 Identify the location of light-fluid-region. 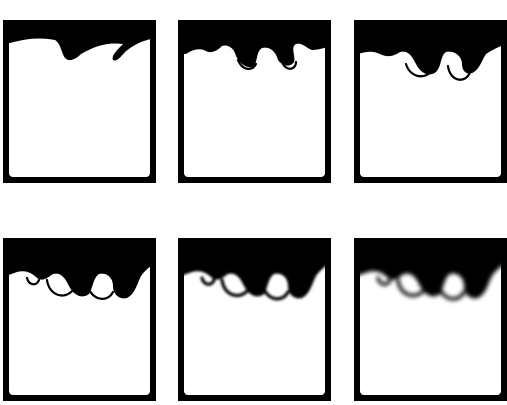
(79, 101).